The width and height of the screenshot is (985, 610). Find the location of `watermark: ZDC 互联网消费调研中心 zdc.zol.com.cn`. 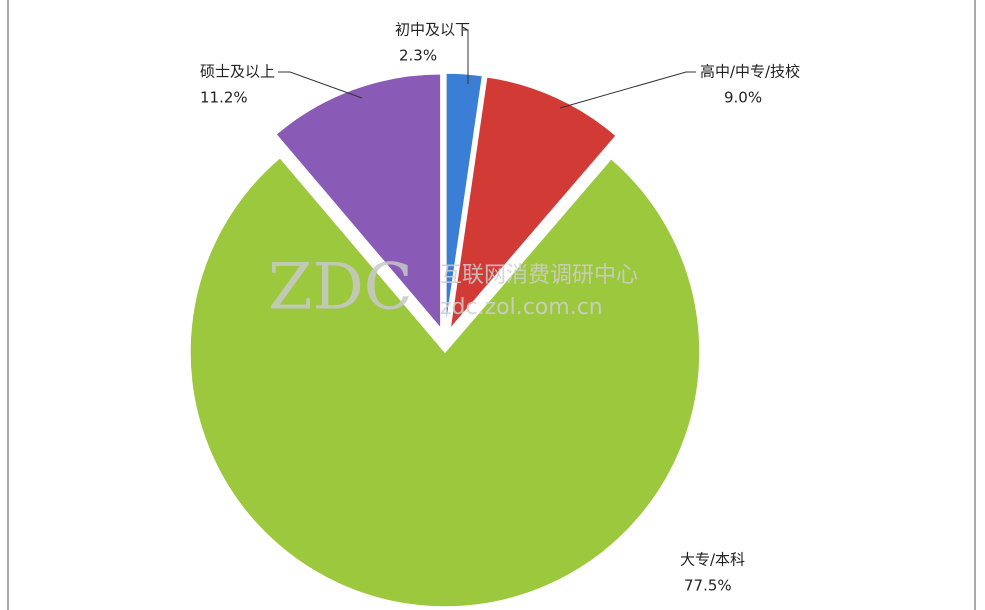

watermark: ZDC 互联网消费调研中心 zdc.zol.com.cn is located at coordinates (453, 288).